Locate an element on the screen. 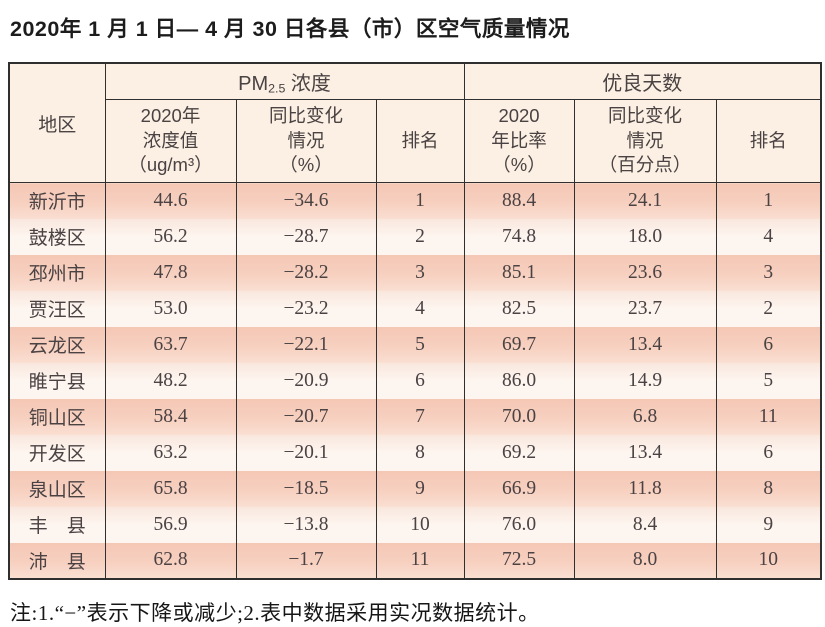 The image size is (825, 627). table-row: 泉山区 65.8 −18.5 9 66.9 11.8 8 is located at coordinates (415, 488).